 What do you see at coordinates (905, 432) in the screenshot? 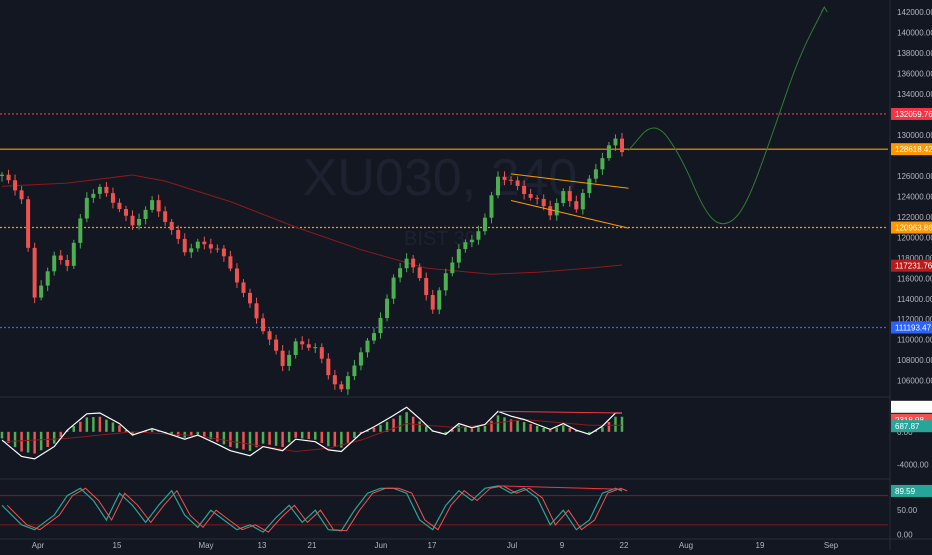
I see `osc-axis-label: 0.00` at bounding box center [905, 432].